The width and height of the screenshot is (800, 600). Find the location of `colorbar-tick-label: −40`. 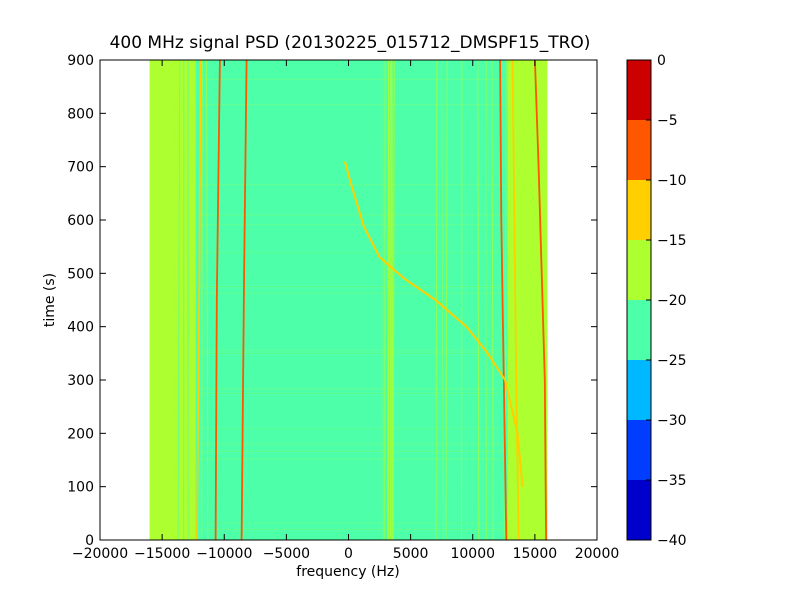

colorbar-tick-label: −40 is located at coordinates (672, 541).